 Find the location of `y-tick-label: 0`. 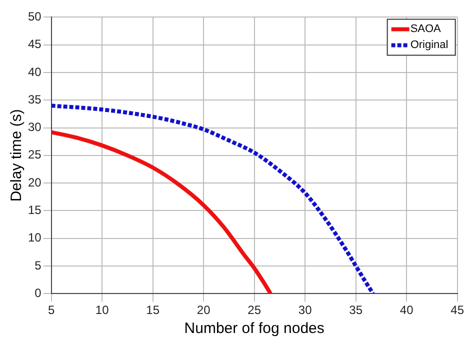

y-tick-label: 0 is located at coordinates (38, 293).